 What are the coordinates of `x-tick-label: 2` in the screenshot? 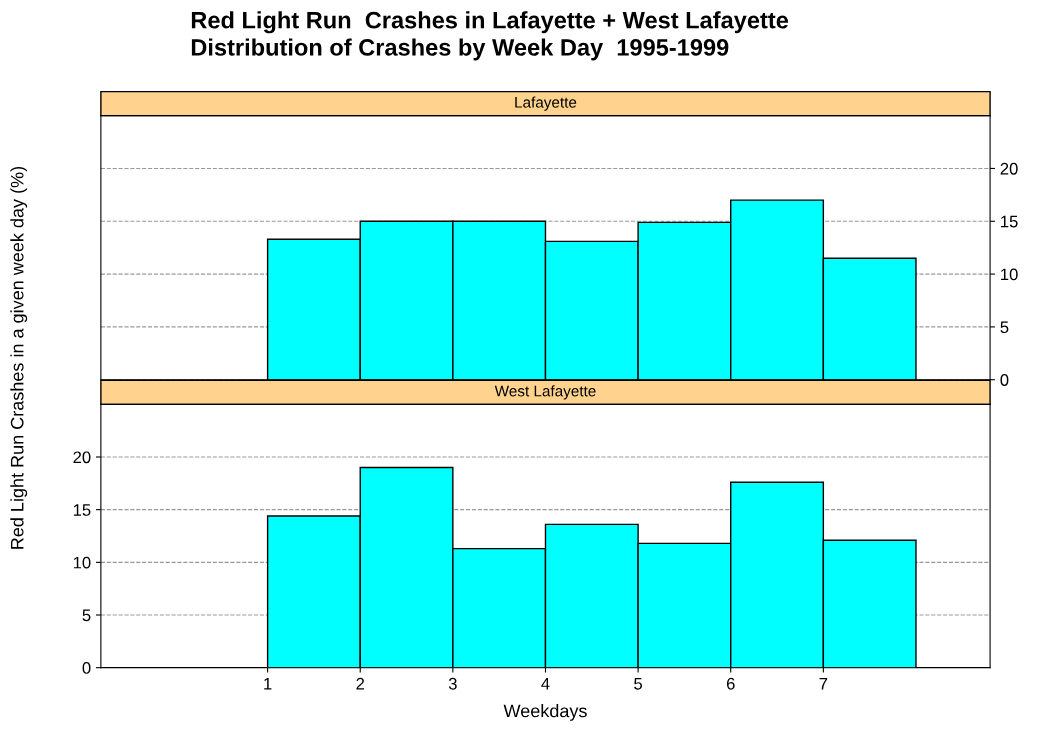 It's located at (360, 683).